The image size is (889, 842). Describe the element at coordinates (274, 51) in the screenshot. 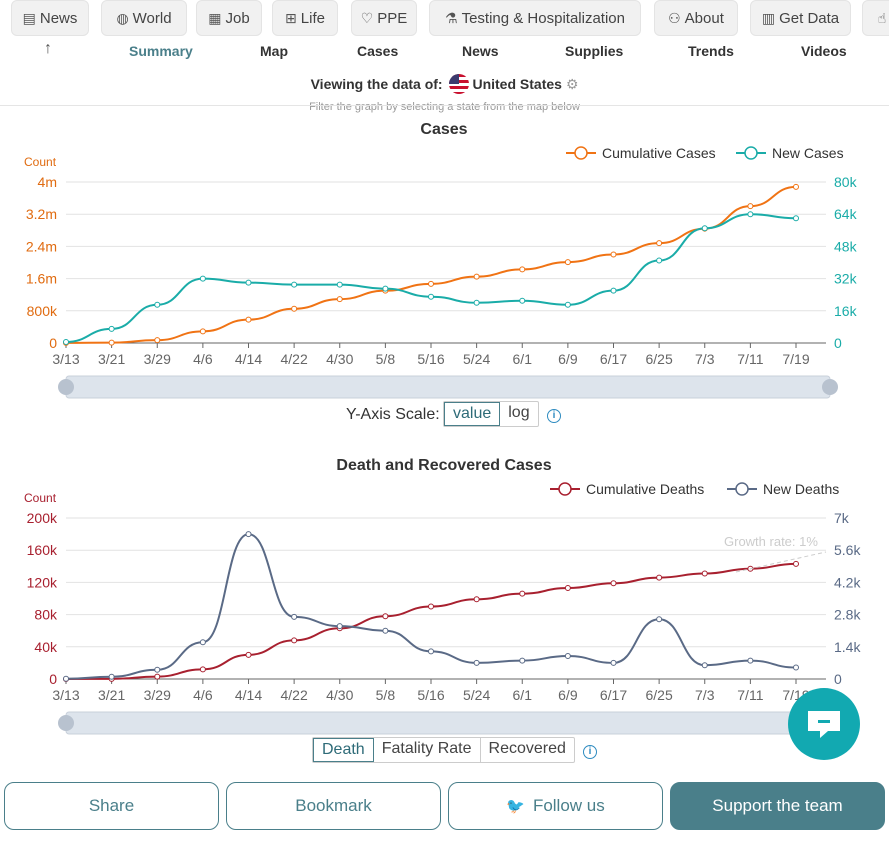

I see `tab-map: Map` at that location.